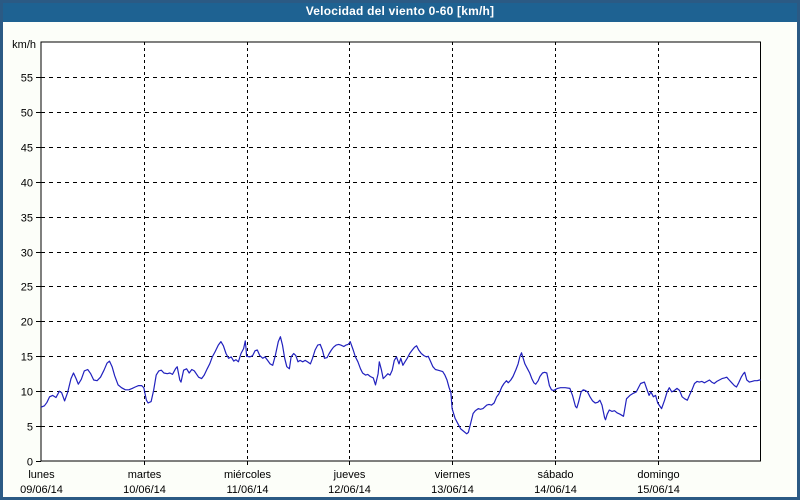 Image resolution: width=800 pixels, height=500 pixels. I want to click on x-tick-day-label: domingo, so click(658, 475).